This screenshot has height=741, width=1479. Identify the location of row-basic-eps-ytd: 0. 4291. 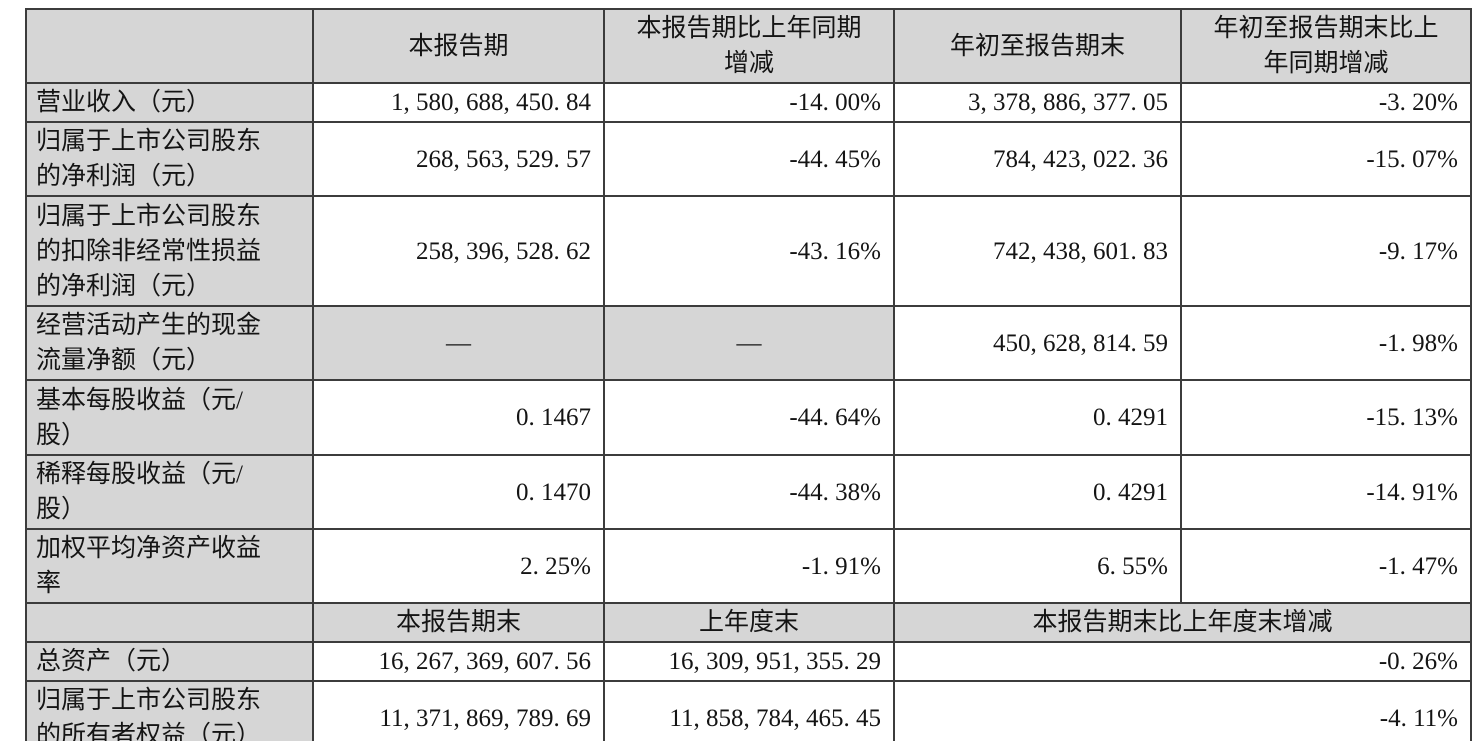
(1037, 417).